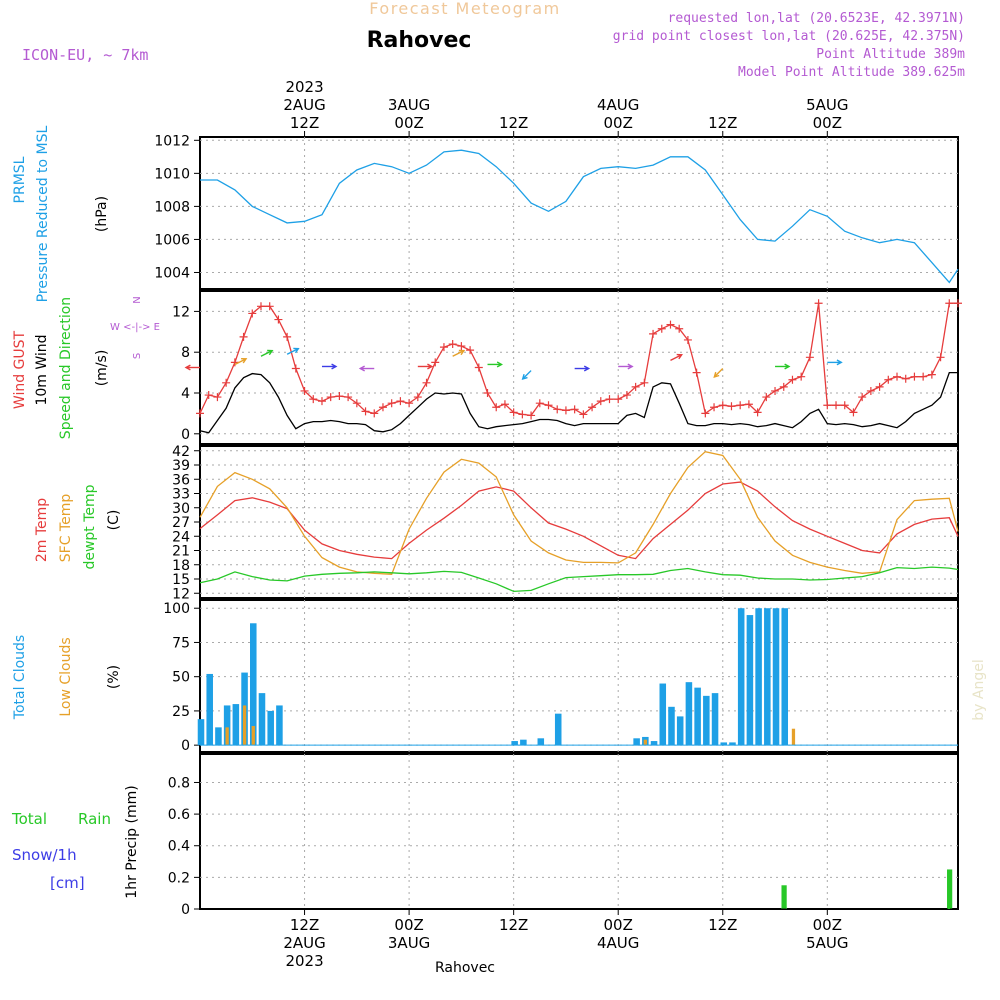 Image resolution: width=1000 pixels, height=1000 pixels. I want to click on ytick-label: 1004, so click(172, 273).